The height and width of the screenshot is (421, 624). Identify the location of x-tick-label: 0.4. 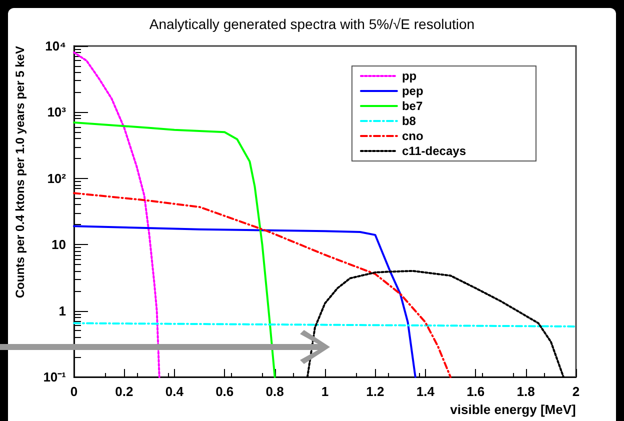
(174, 391).